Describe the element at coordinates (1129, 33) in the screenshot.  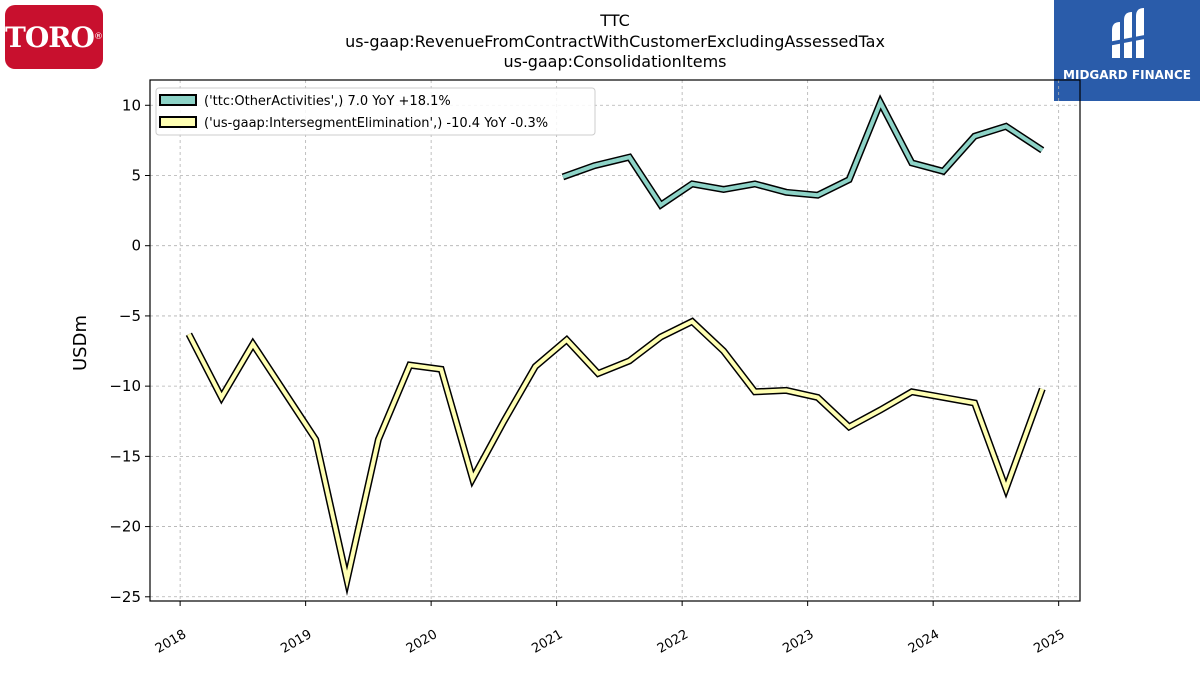
I see `midgard-logo-icon` at that location.